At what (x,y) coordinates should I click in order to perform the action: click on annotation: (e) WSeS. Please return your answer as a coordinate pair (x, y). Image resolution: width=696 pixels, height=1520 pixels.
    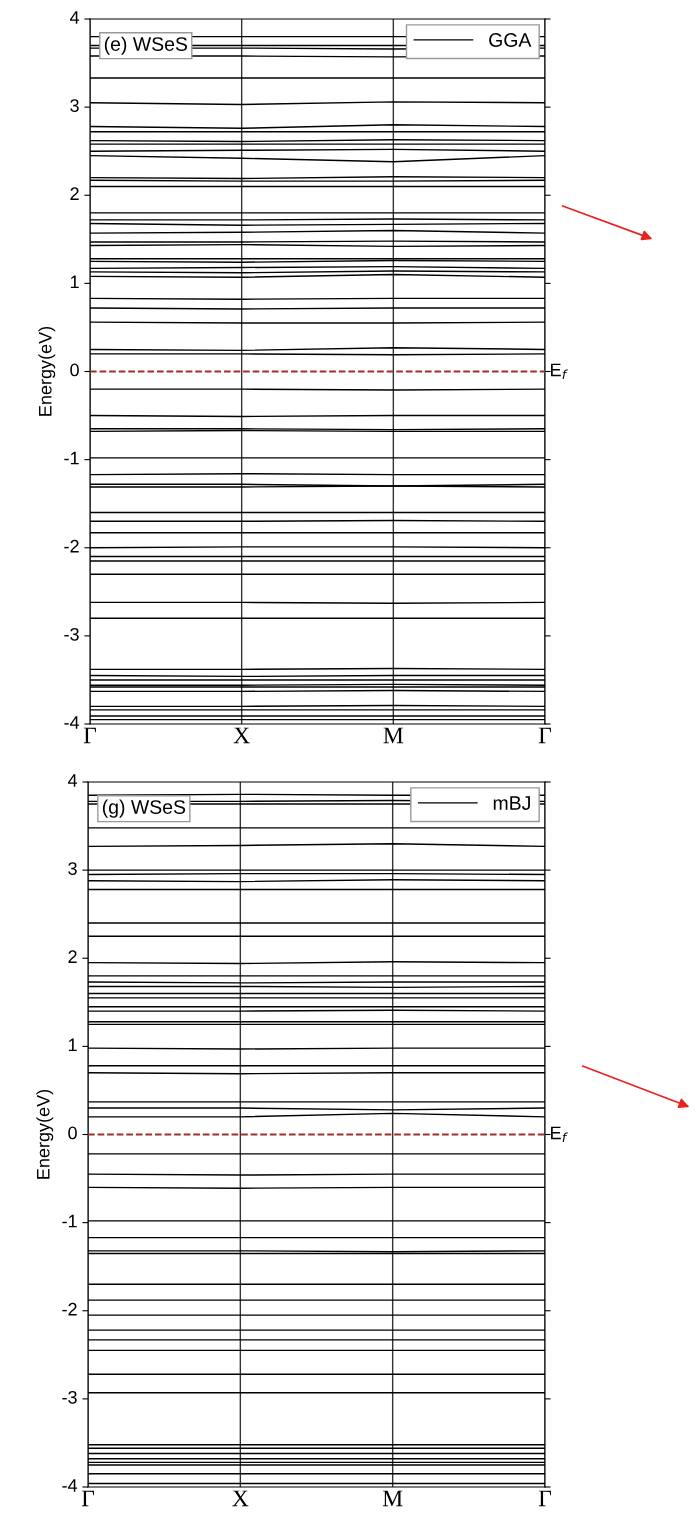
    Looking at the image, I should click on (146, 45).